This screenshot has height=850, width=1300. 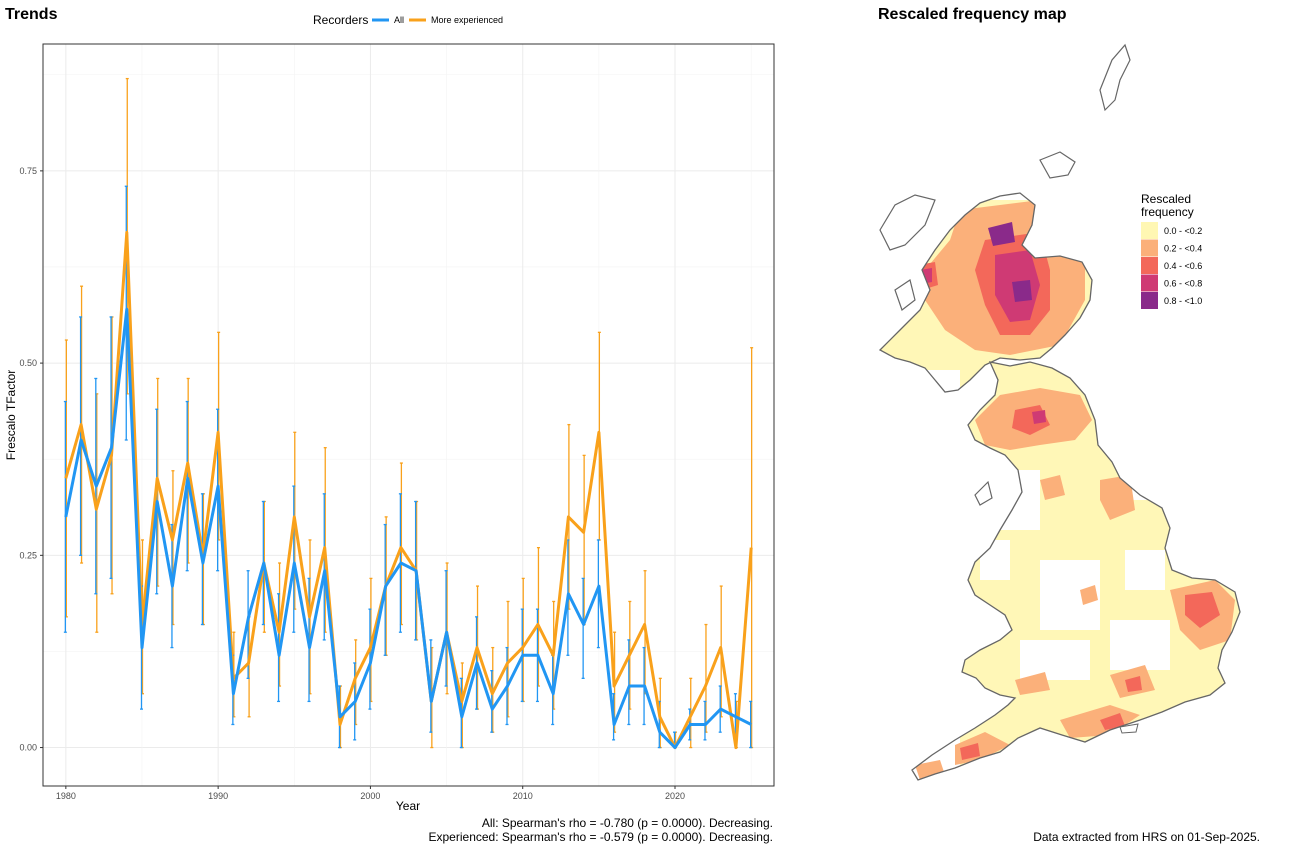 I want to click on map-legend-label: 0.2 - <0.4, so click(x=1183, y=249).